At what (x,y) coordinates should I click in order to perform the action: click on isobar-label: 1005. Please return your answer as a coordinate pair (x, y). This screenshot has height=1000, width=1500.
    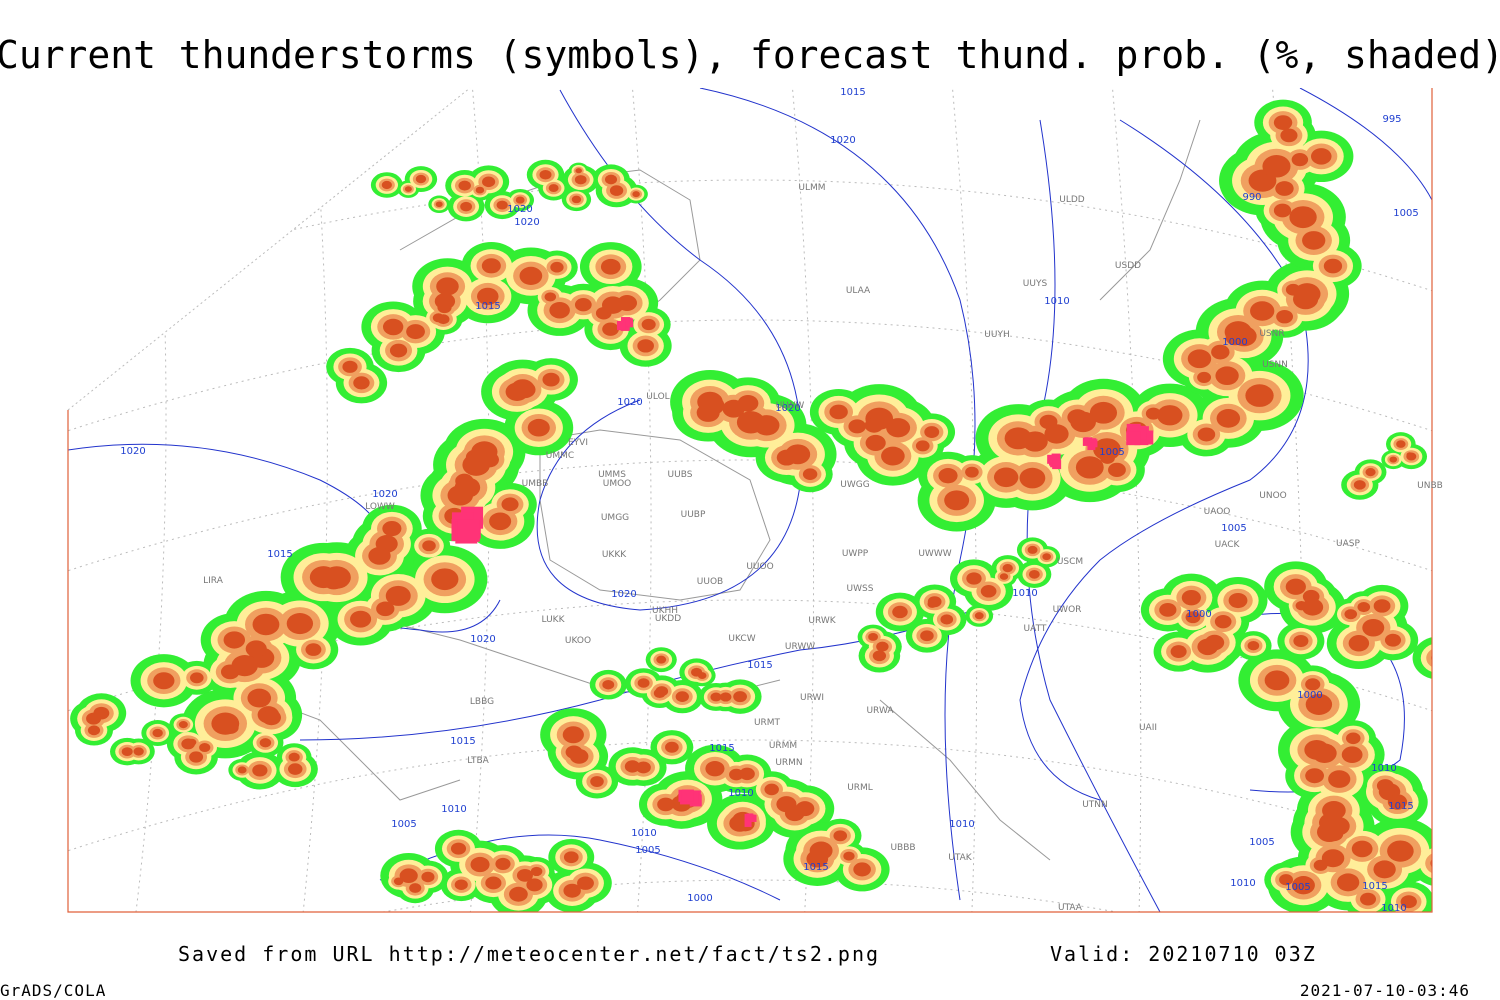
    Looking at the image, I should click on (1297, 887).